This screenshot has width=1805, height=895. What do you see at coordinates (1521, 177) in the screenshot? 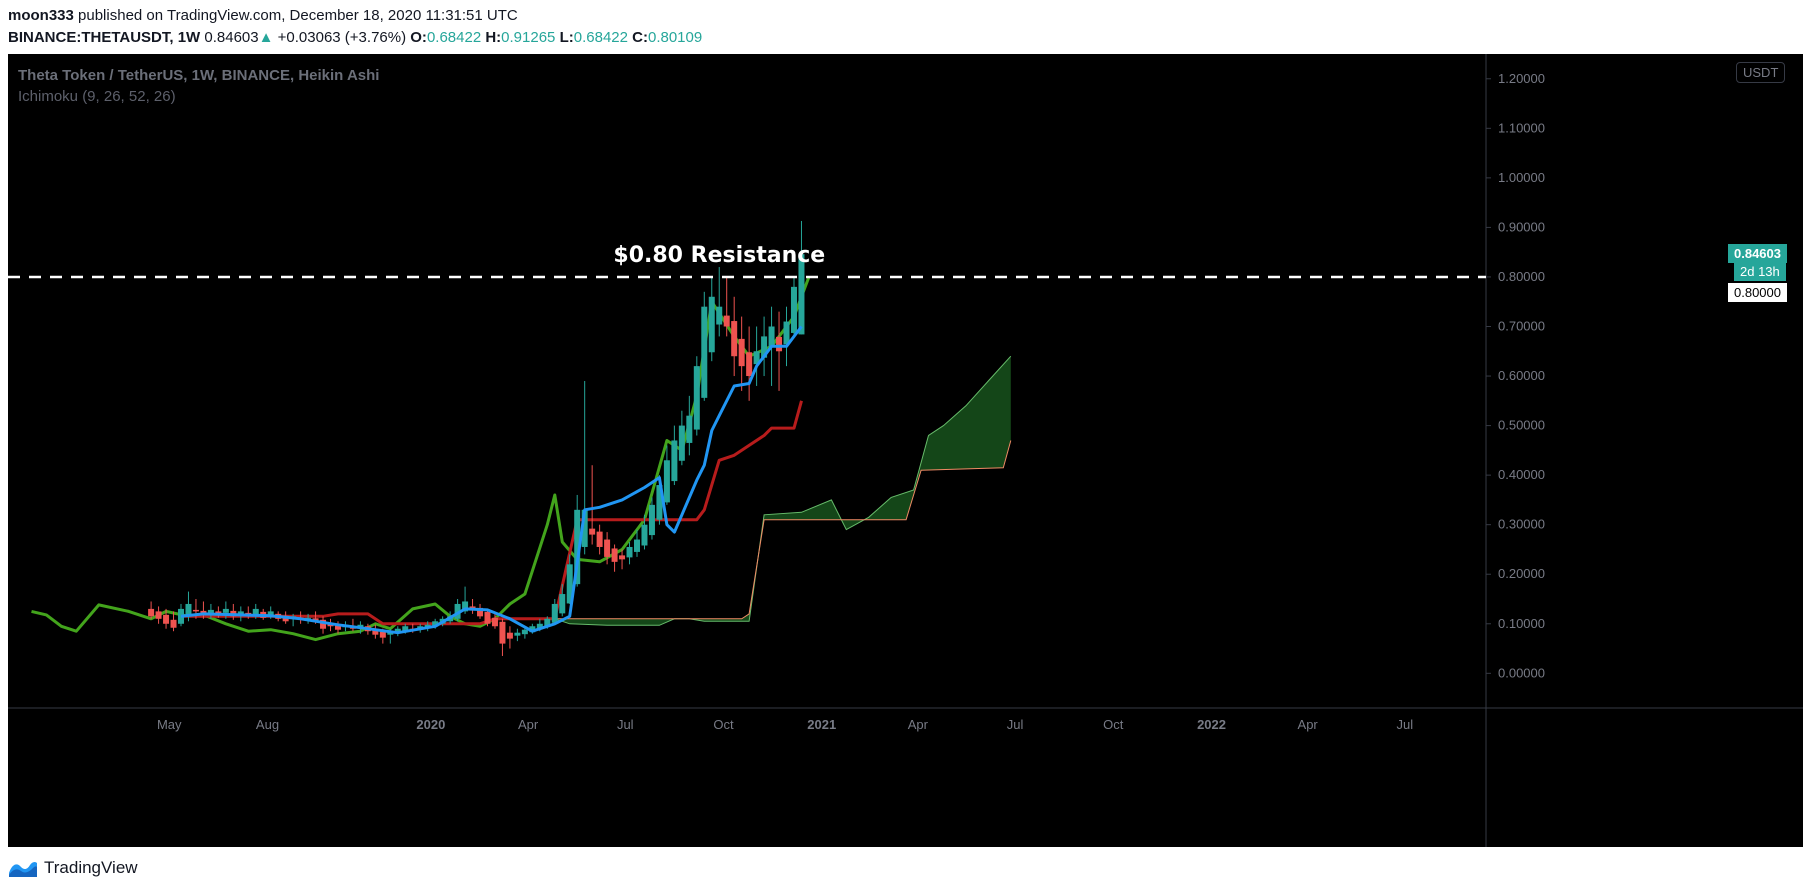
I see `y-tick-label: 1.00000` at bounding box center [1521, 177].